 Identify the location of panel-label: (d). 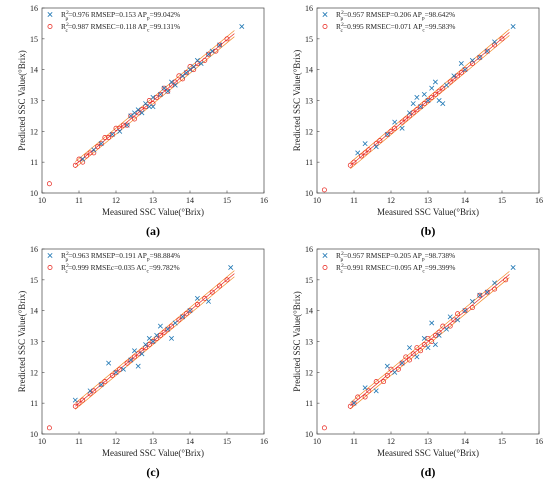
(428, 472).